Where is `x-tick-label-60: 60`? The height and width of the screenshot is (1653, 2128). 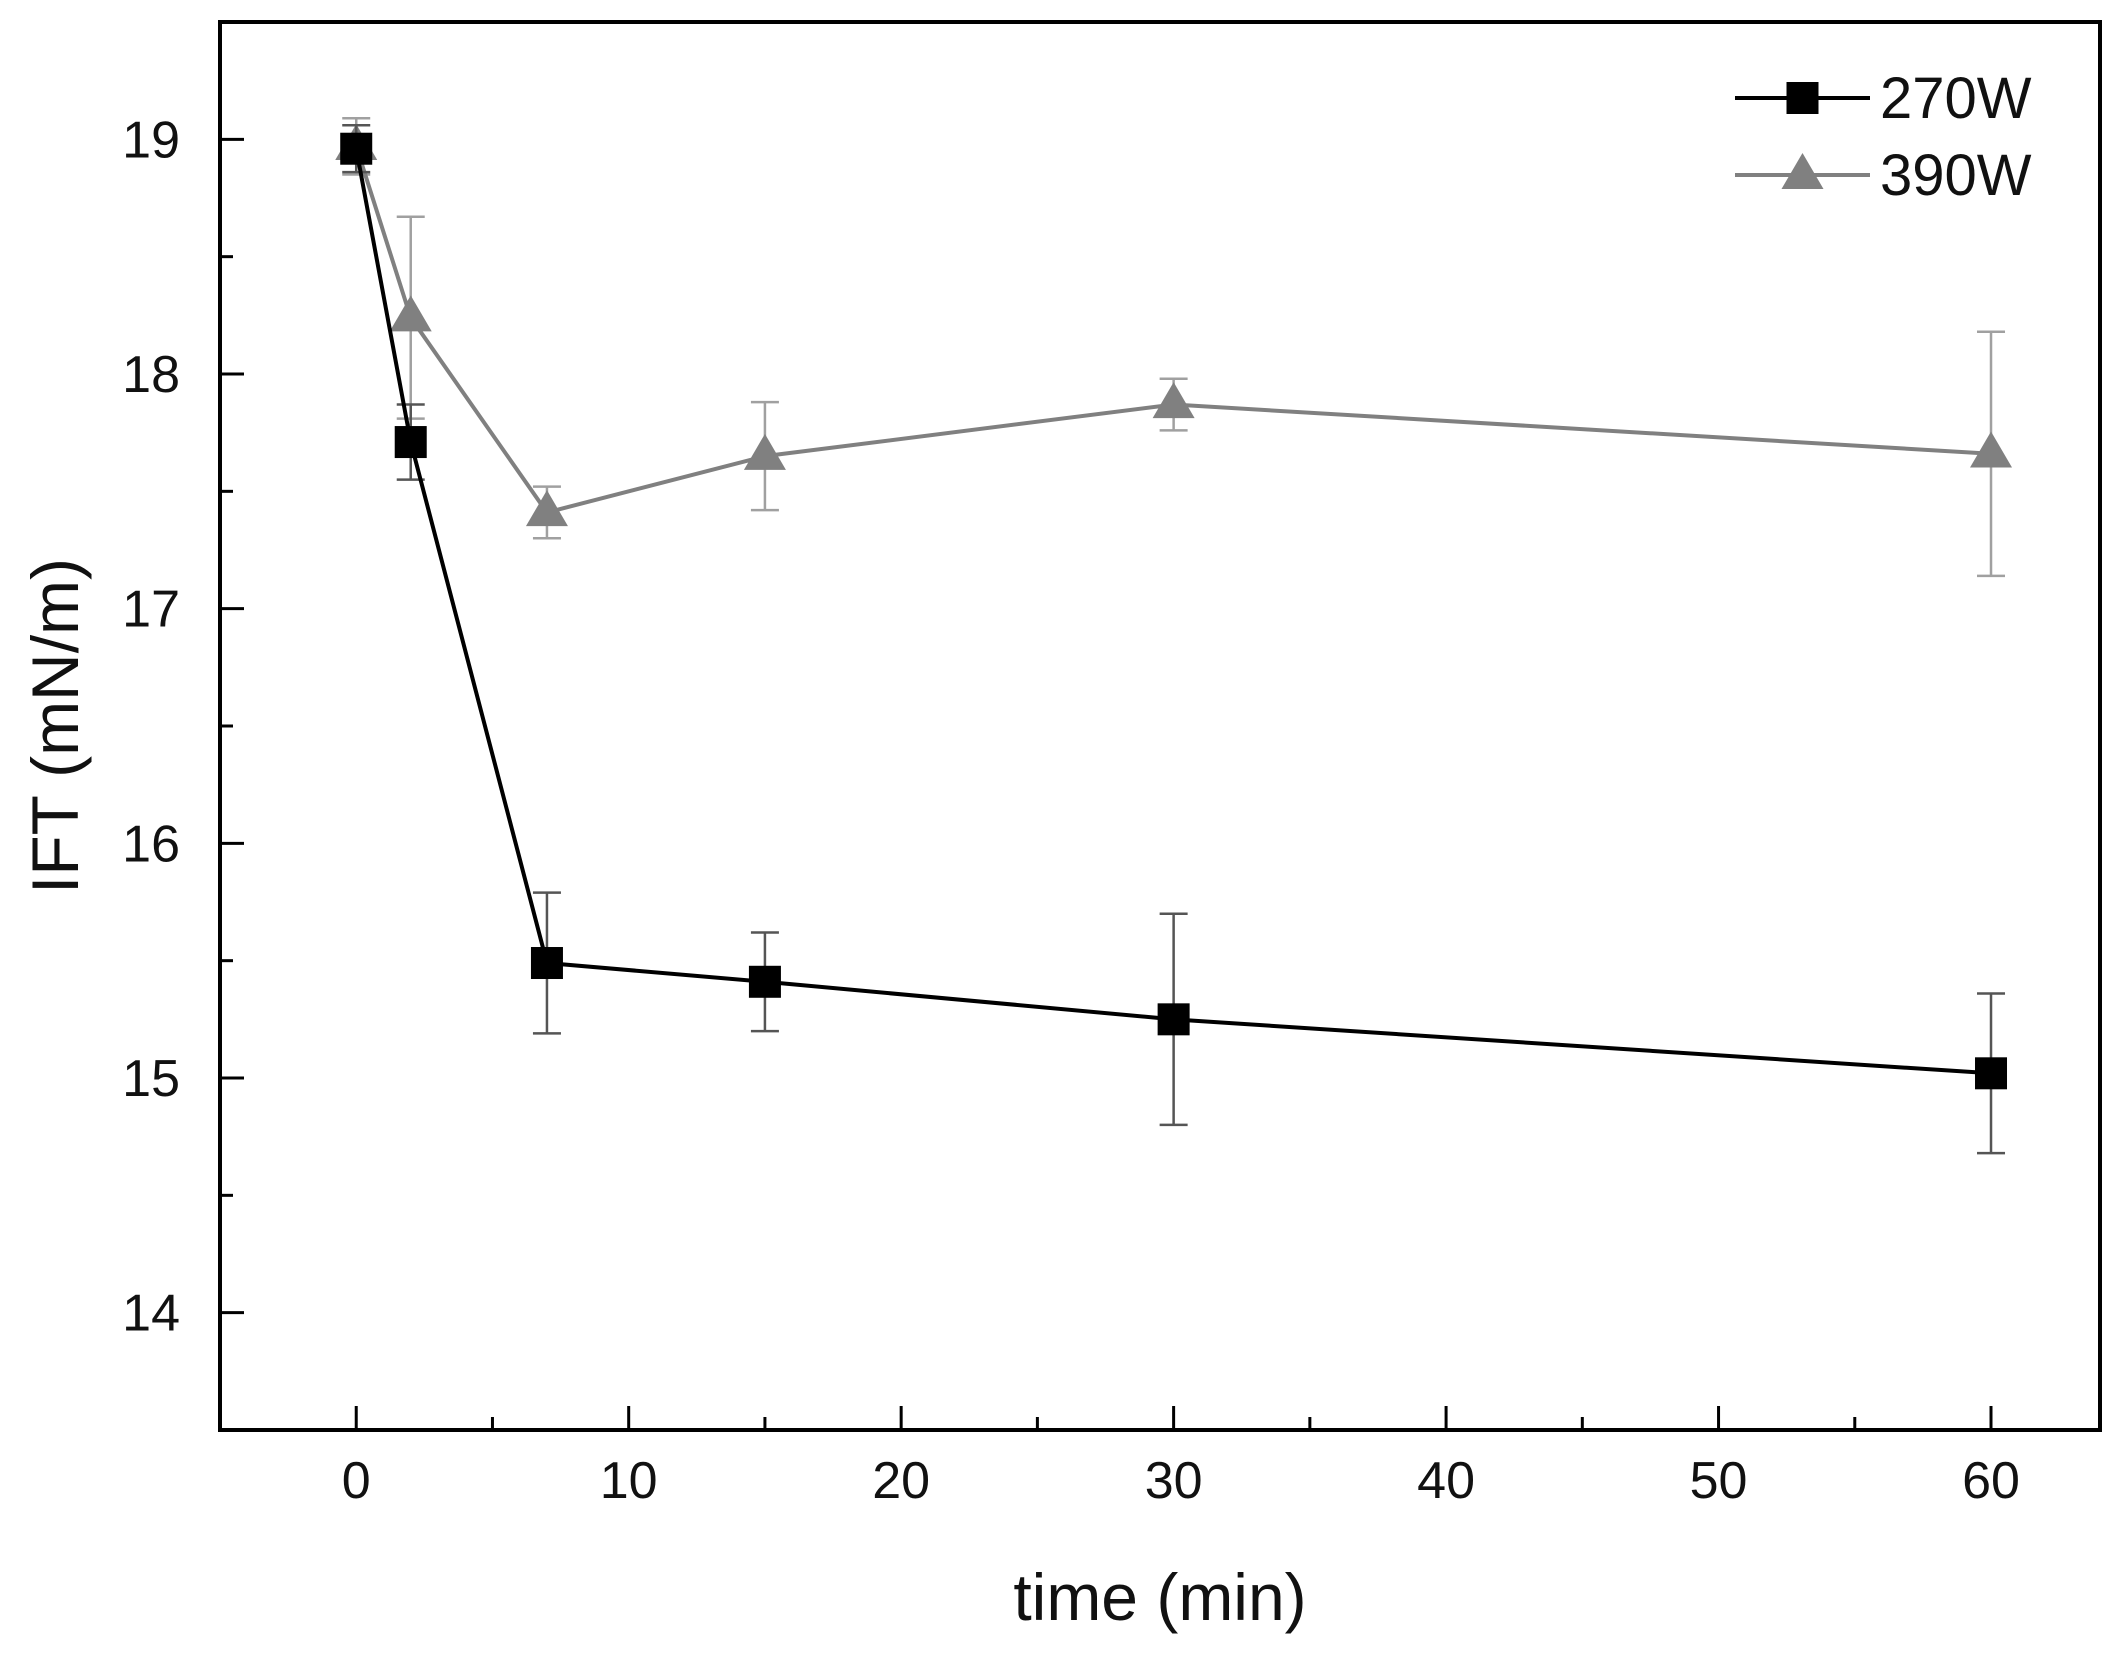
x-tick-label-60: 60 is located at coordinates (1991, 1481).